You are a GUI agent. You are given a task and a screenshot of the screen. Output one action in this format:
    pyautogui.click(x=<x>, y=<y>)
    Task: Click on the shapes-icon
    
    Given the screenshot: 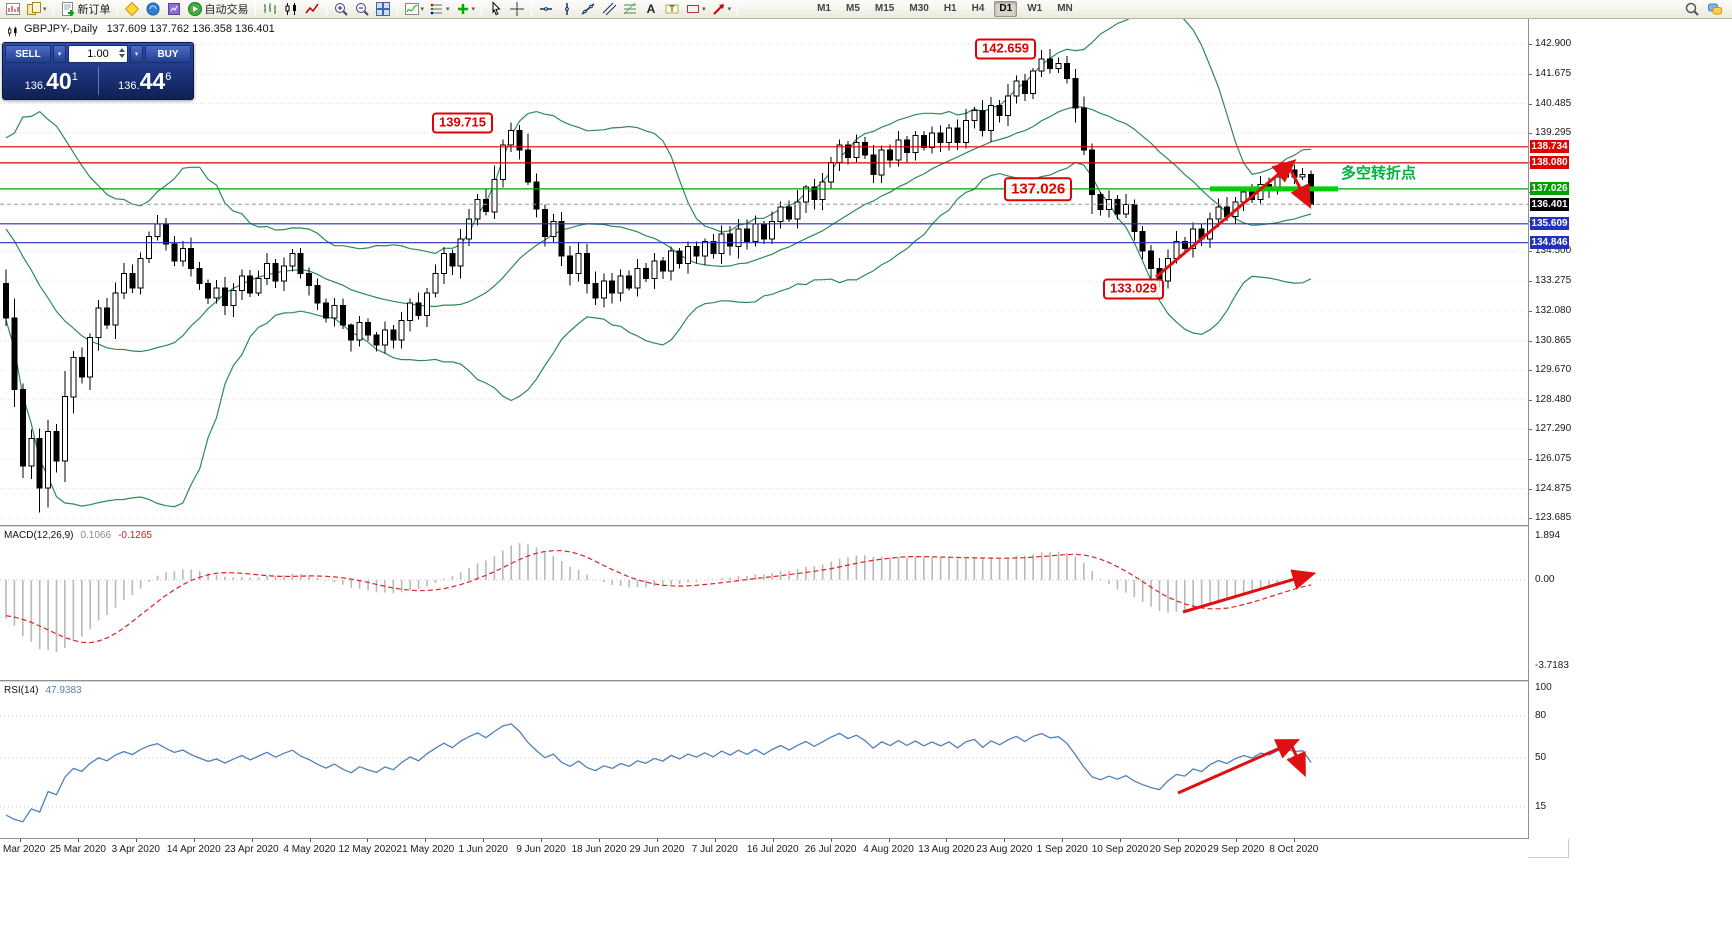 What is the action you would take?
    pyautogui.click(x=693, y=9)
    